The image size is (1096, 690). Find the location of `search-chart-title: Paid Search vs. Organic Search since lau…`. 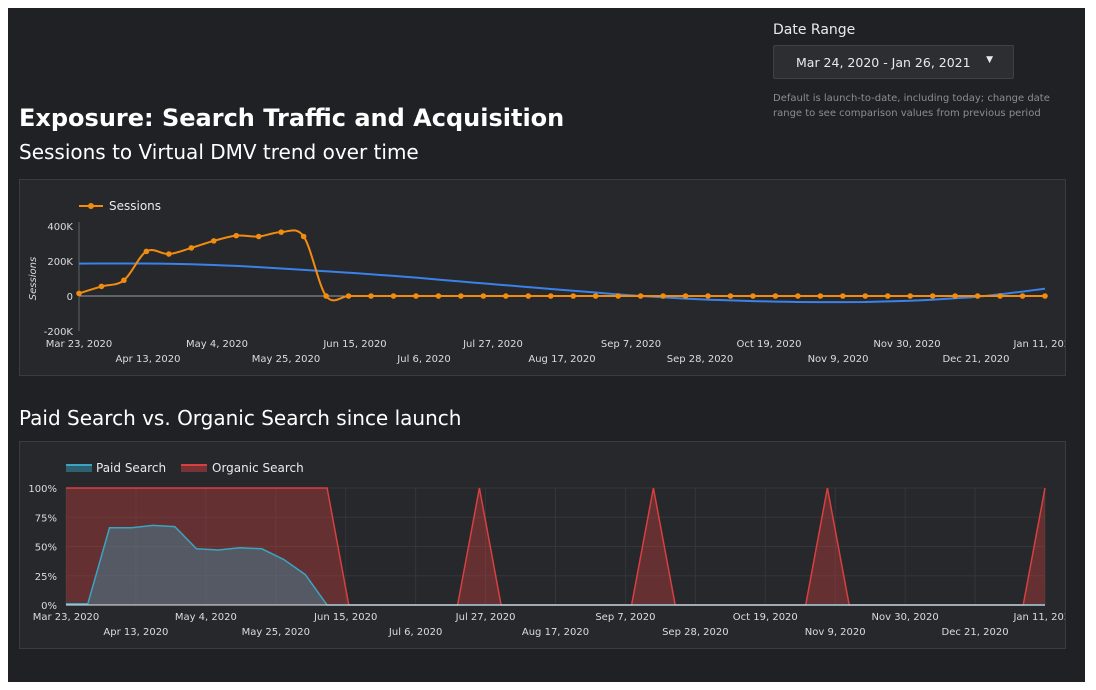

search-chart-title: Paid Search vs. Organic Search since lau… is located at coordinates (240, 418).